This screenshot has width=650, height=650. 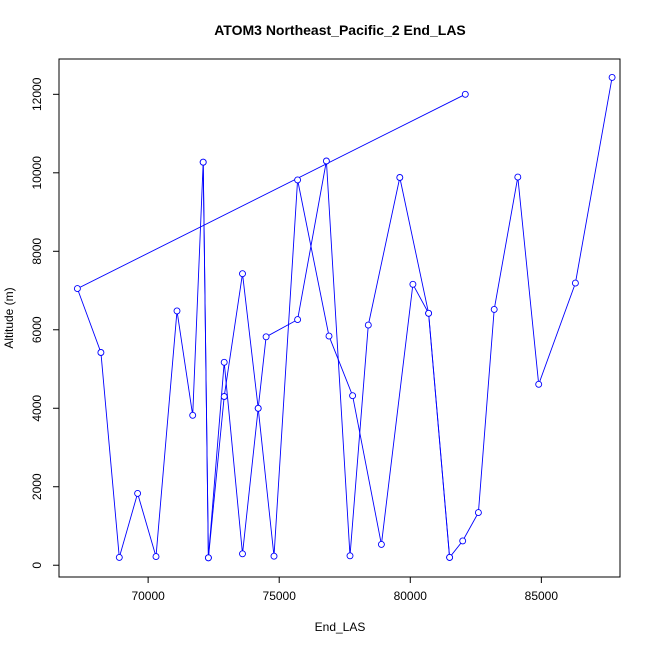 I want to click on x-axis-label: End_LAS, so click(x=340, y=627).